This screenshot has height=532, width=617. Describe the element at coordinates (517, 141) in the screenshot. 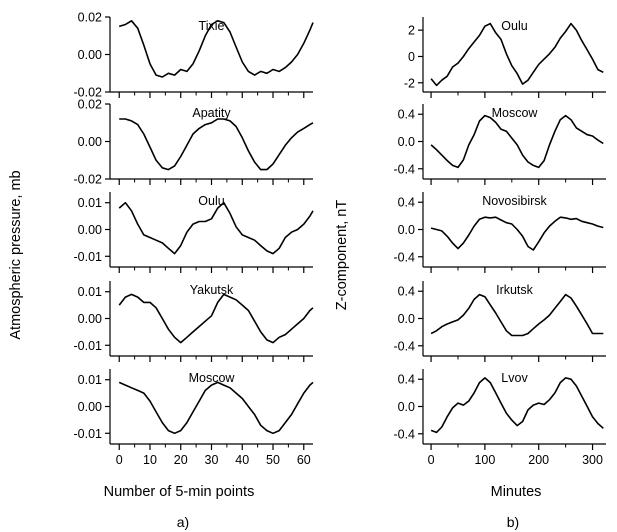

I see `panel-b-moscow-series-line` at that location.